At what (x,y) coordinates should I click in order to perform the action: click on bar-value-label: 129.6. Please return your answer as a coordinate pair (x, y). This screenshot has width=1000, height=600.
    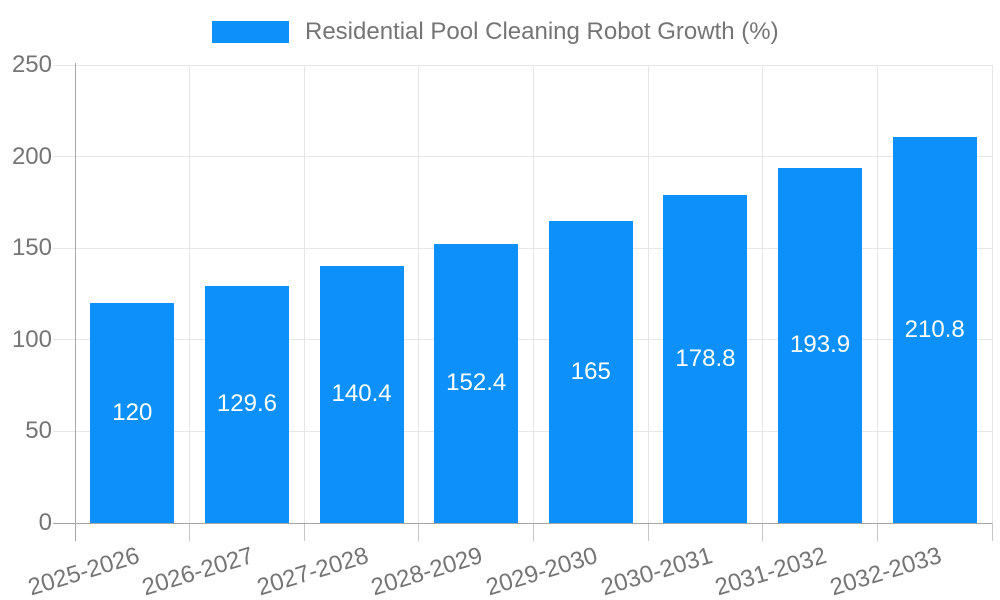
    Looking at the image, I should click on (246, 404).